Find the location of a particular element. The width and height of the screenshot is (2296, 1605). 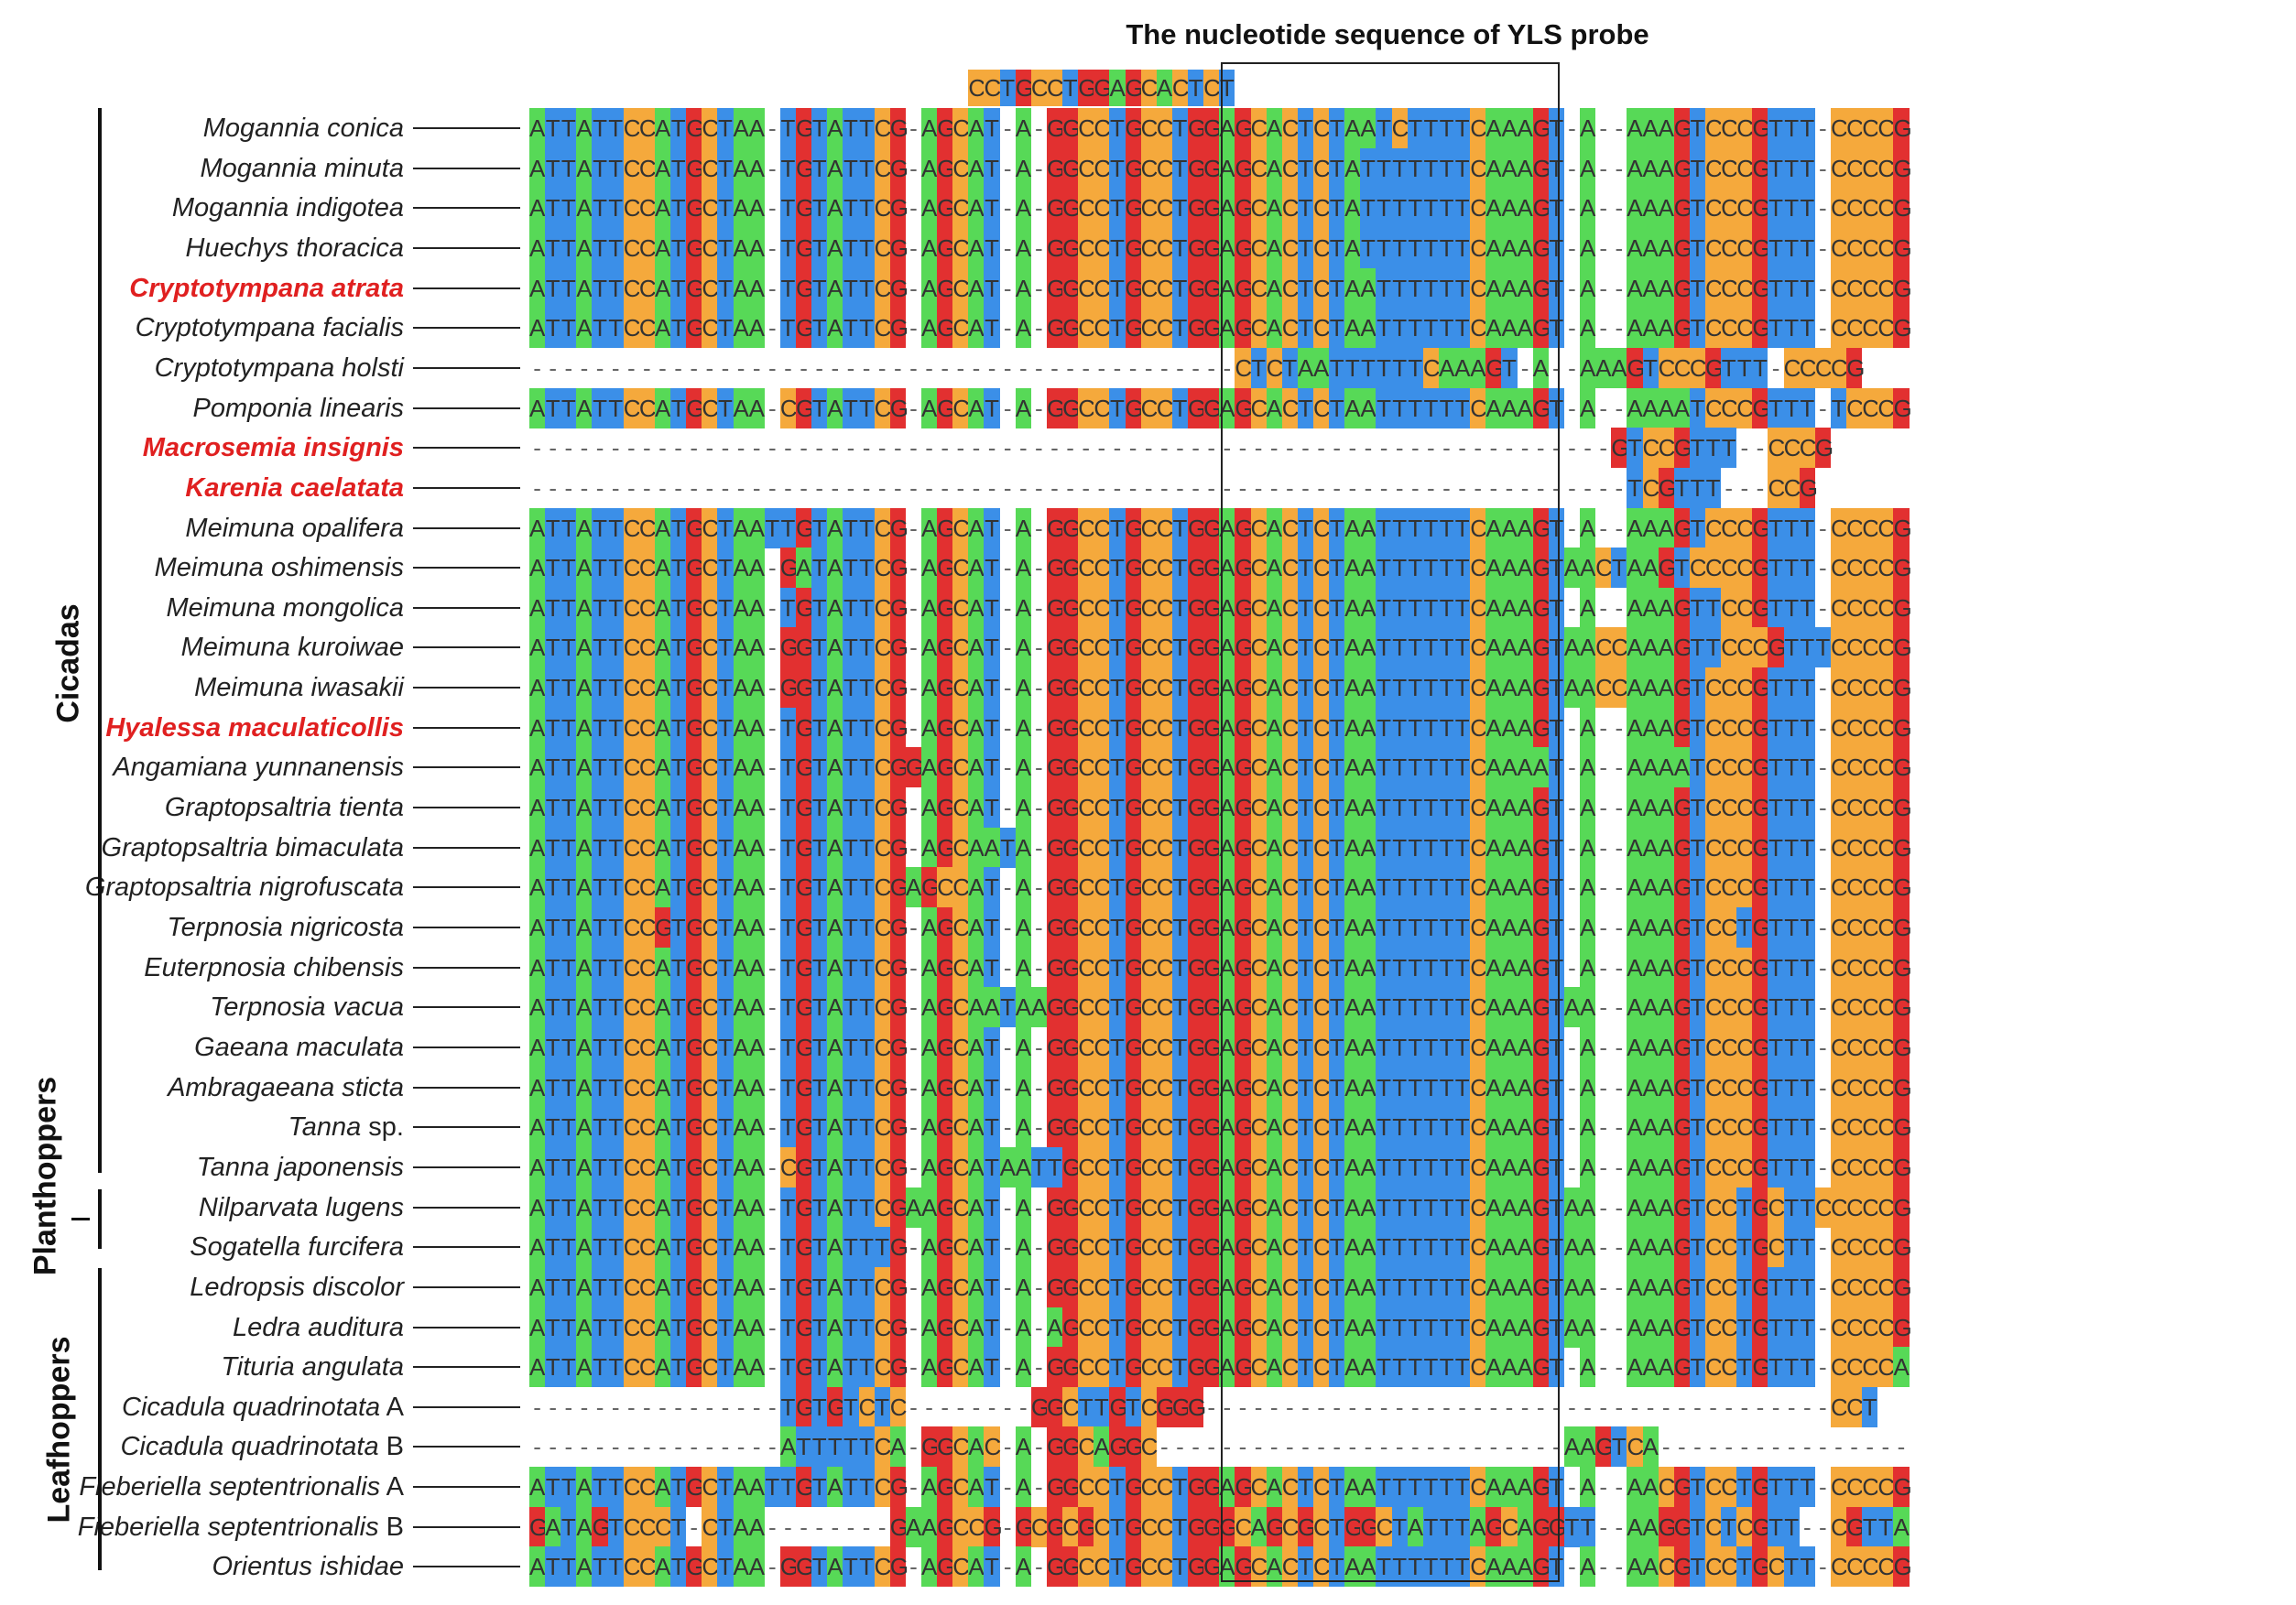

taxon-label: Fieberiella septentrionalis A is located at coordinates (243, 1487).